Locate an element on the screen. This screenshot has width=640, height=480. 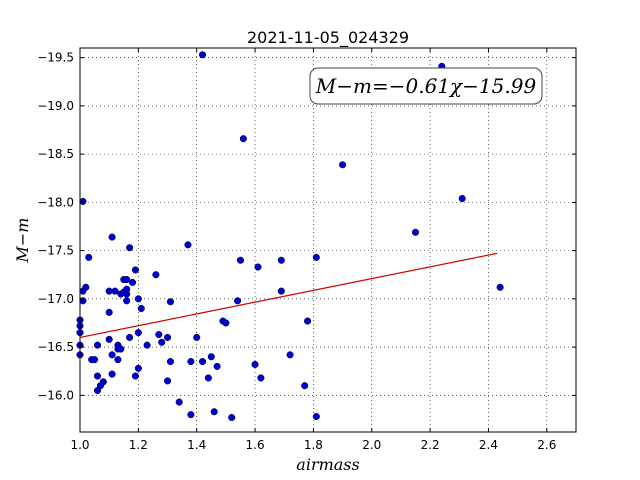
x-tick-label: 2.2 is located at coordinates (430, 445).